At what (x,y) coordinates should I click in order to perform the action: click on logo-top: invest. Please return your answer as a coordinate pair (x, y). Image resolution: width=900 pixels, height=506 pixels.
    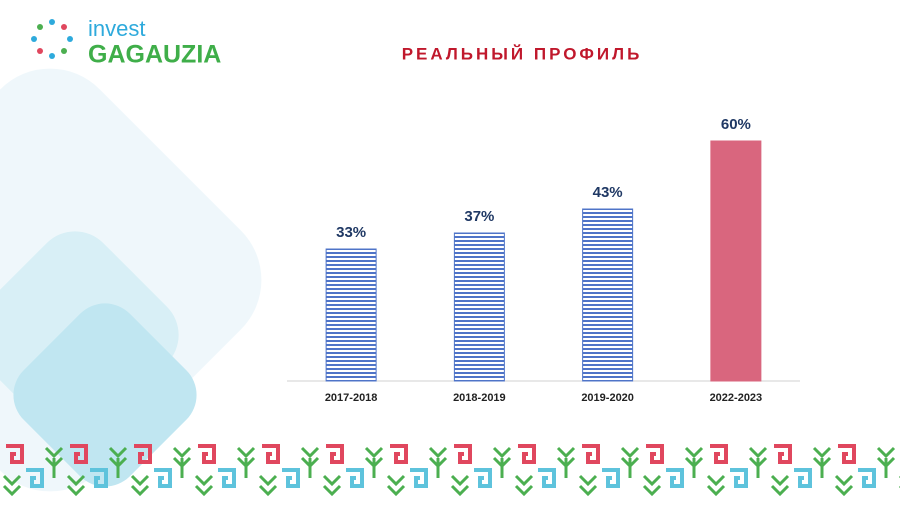
    Looking at the image, I should click on (116, 28).